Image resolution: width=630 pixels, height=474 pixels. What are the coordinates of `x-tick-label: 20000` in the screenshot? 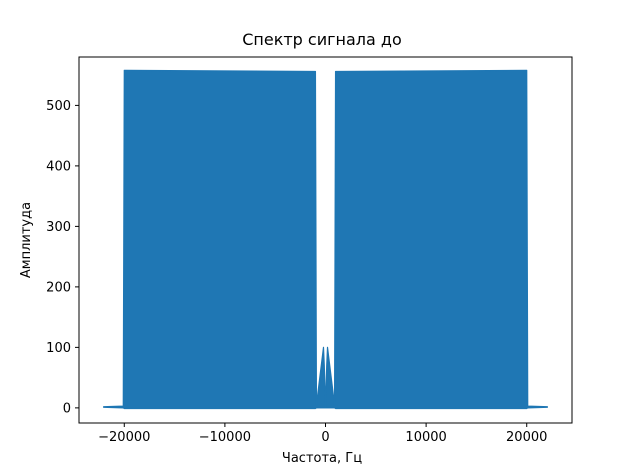 It's located at (526, 437).